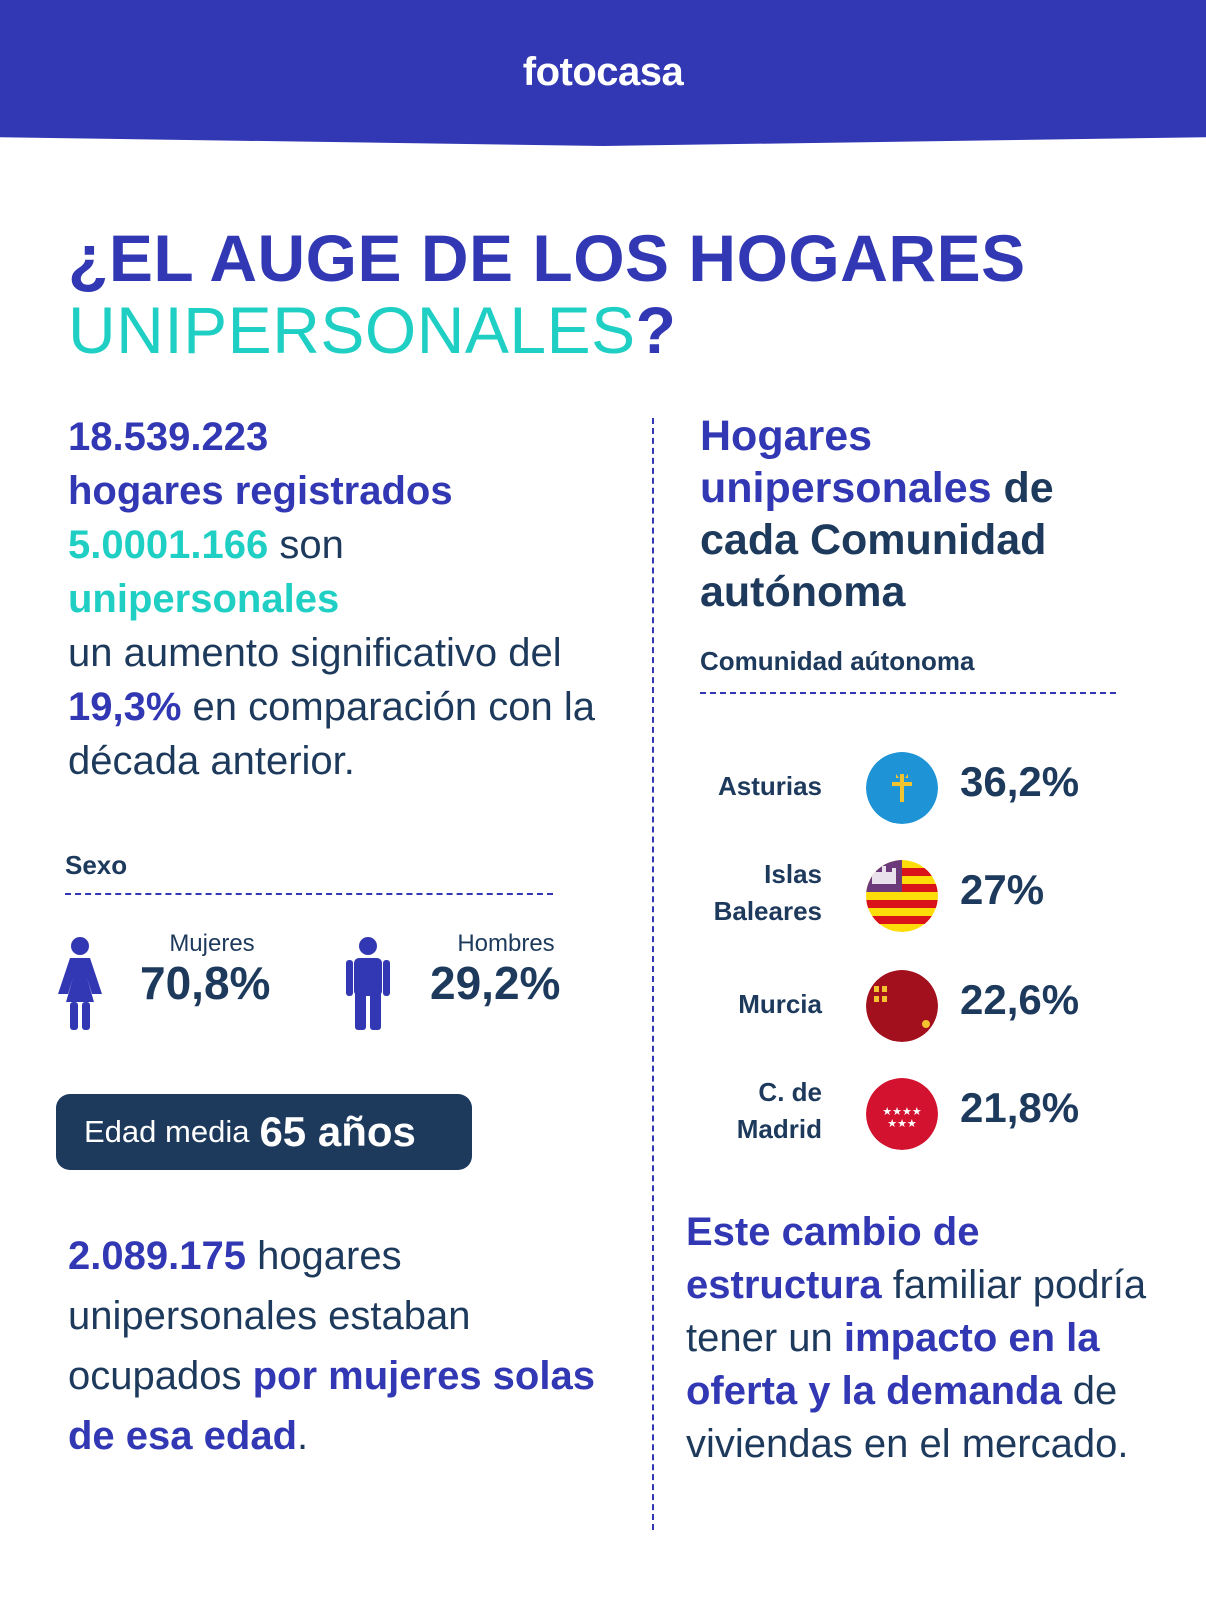  I want to click on madrid-flag-icon: ★★★★ ★★★, so click(902, 1114).